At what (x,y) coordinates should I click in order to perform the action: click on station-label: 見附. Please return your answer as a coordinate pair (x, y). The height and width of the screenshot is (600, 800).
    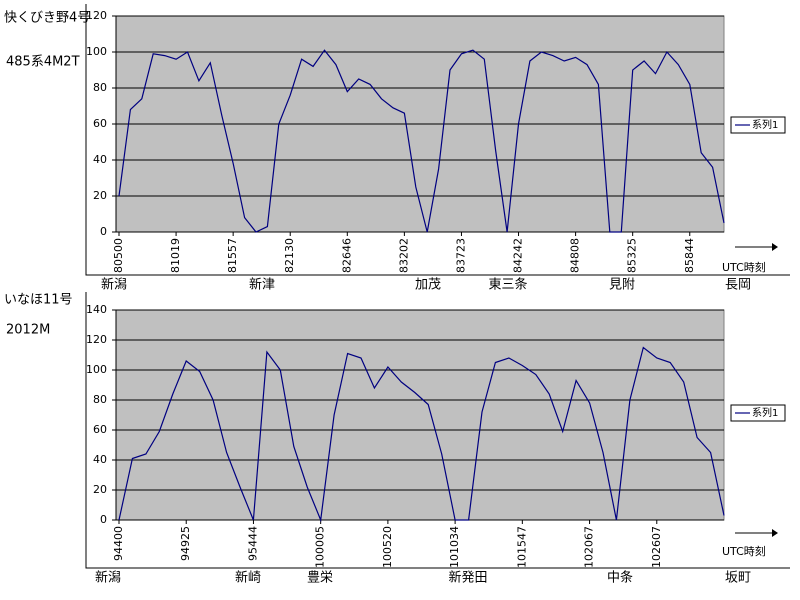
    Looking at the image, I should click on (622, 285).